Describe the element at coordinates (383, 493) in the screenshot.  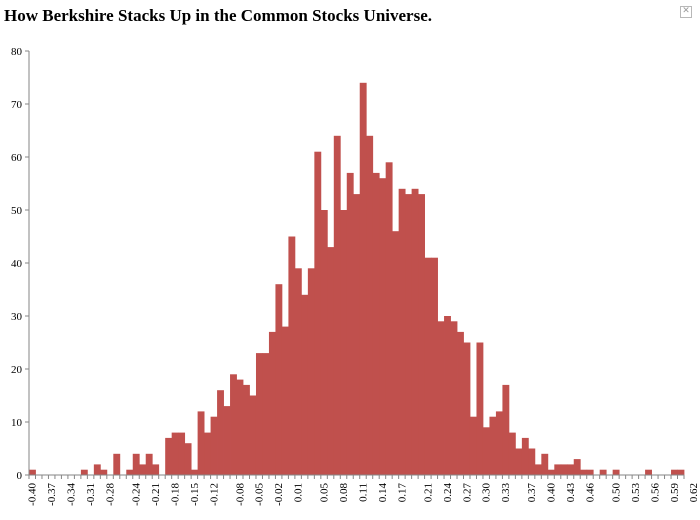
I see `x-tick-label: 0.14` at that location.